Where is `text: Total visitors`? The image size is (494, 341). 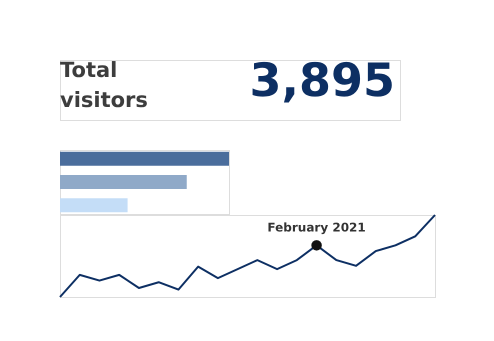
text: Total visitors is located at coordinates (104, 85).